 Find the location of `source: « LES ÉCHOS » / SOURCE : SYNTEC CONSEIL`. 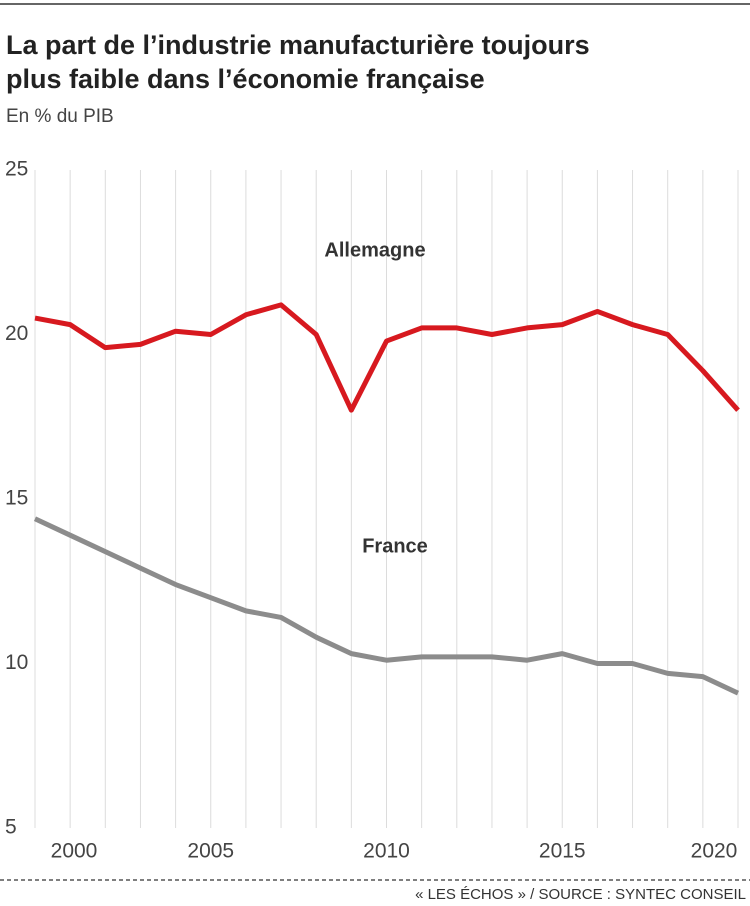

source: « LES ÉCHOS » / SOURCE : SYNTEC CONSEIL is located at coordinates (580, 894).